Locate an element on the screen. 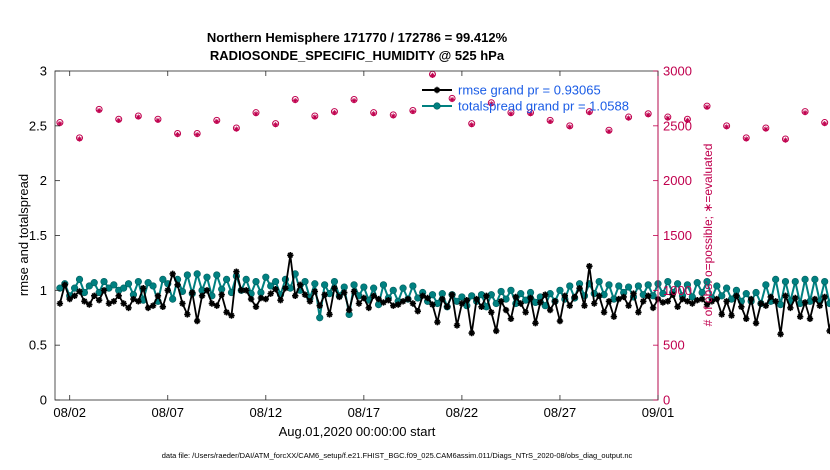 This screenshot has height=470, width=830. x-tick-label: 08/27 is located at coordinates (560, 412).